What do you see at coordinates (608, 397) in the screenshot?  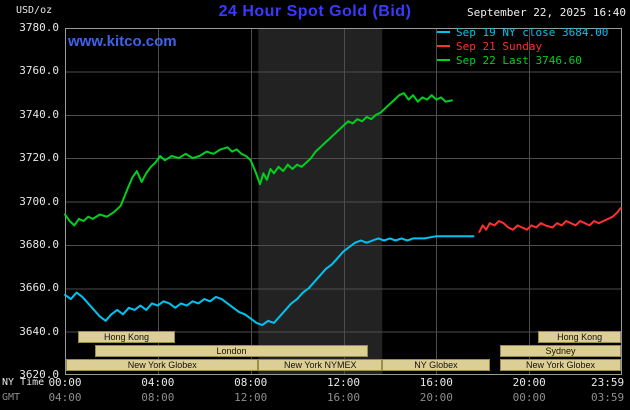 I see `x-tick-label-gmt: 03:59` at bounding box center [608, 397].